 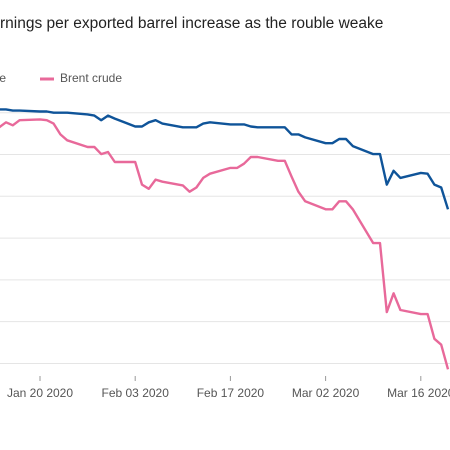 I want to click on x-tick-label: Mar 02 2020, so click(x=326, y=393).